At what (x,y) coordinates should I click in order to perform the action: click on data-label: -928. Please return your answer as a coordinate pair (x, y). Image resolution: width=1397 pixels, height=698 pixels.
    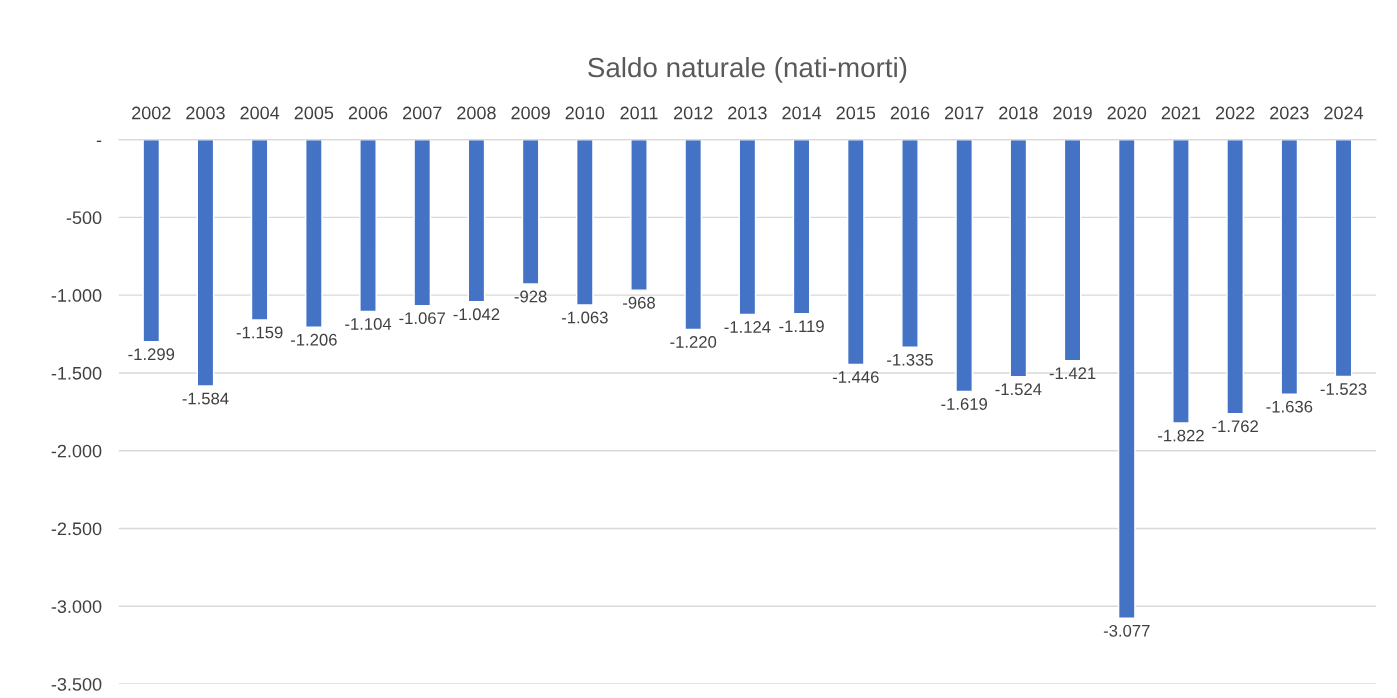
    Looking at the image, I should click on (530, 296).